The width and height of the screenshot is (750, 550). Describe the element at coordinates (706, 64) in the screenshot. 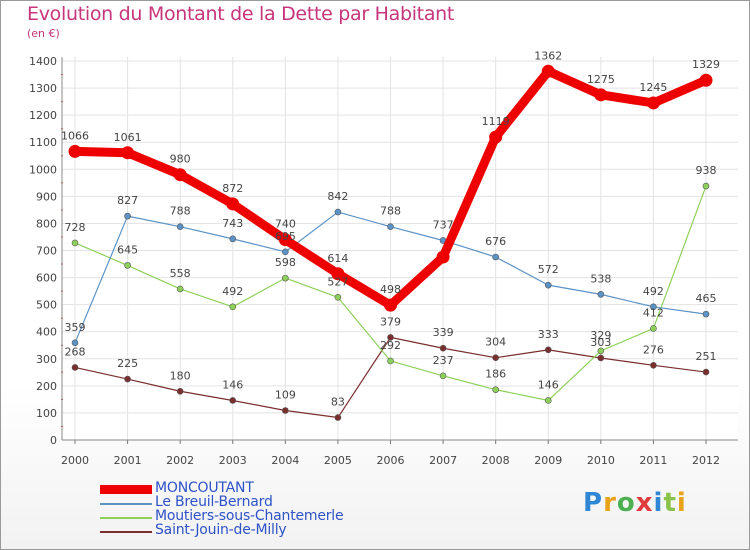

I see `data-label: 1329` at that location.